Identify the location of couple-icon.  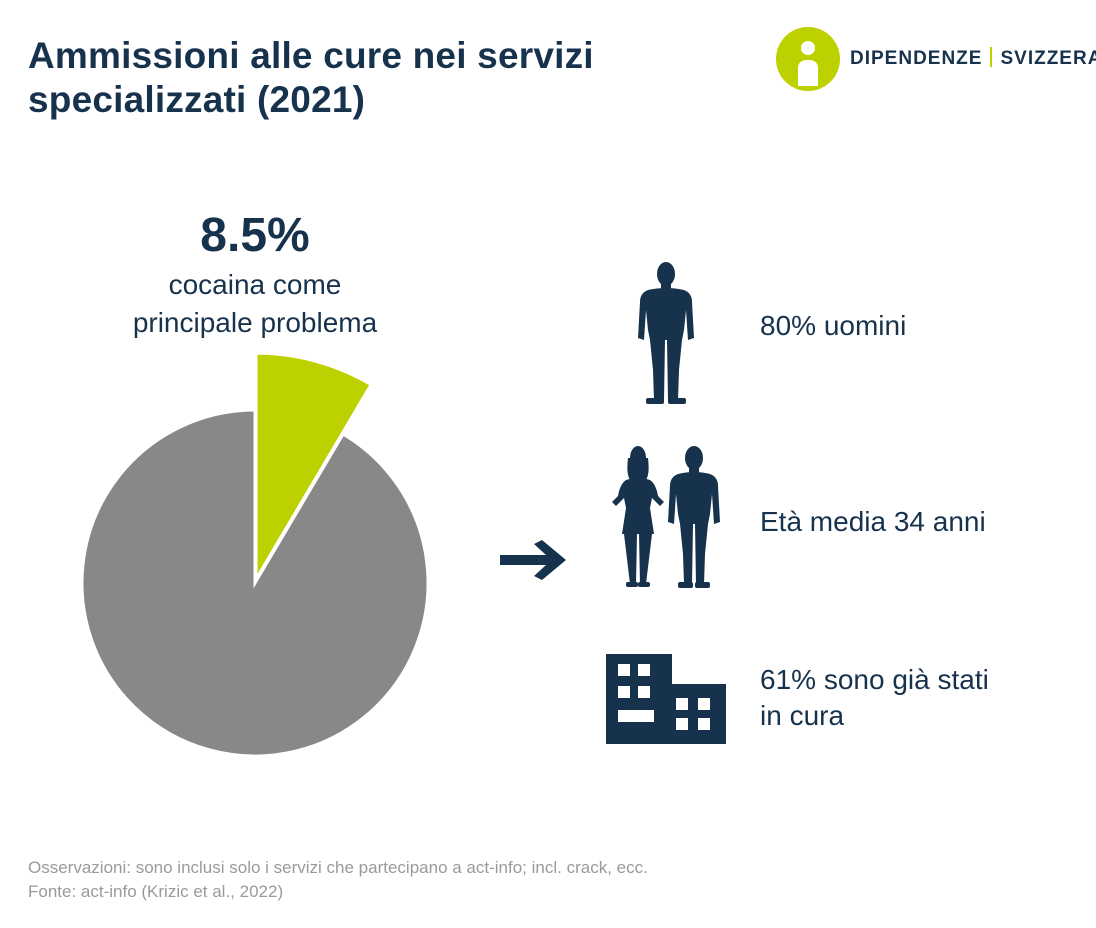
(666, 517).